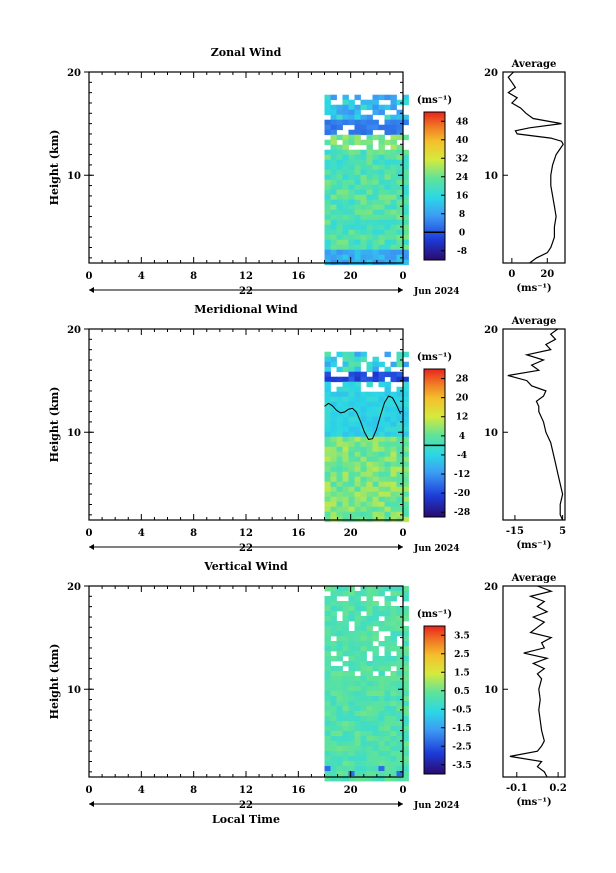 This screenshot has height=873, width=616. What do you see at coordinates (74, 330) in the screenshot?
I see `y-tick-label: 20` at bounding box center [74, 330].